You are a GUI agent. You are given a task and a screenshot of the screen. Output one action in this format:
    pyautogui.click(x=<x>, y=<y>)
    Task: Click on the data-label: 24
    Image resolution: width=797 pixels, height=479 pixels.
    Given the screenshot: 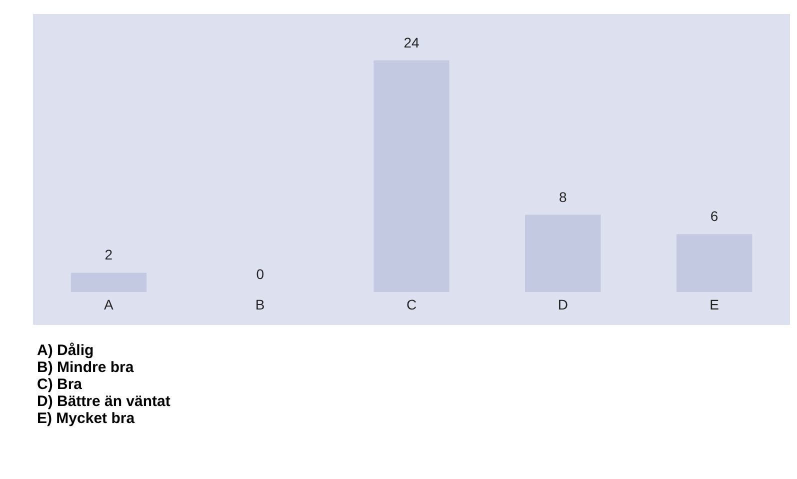 What is the action you would take?
    pyautogui.click(x=412, y=42)
    